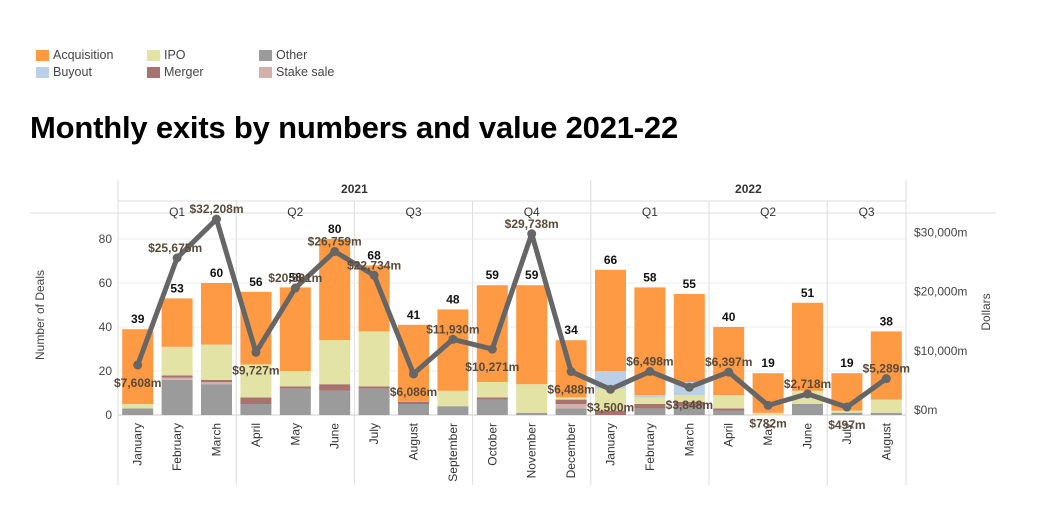  I want to click on bar-total-label: 59, so click(493, 275).